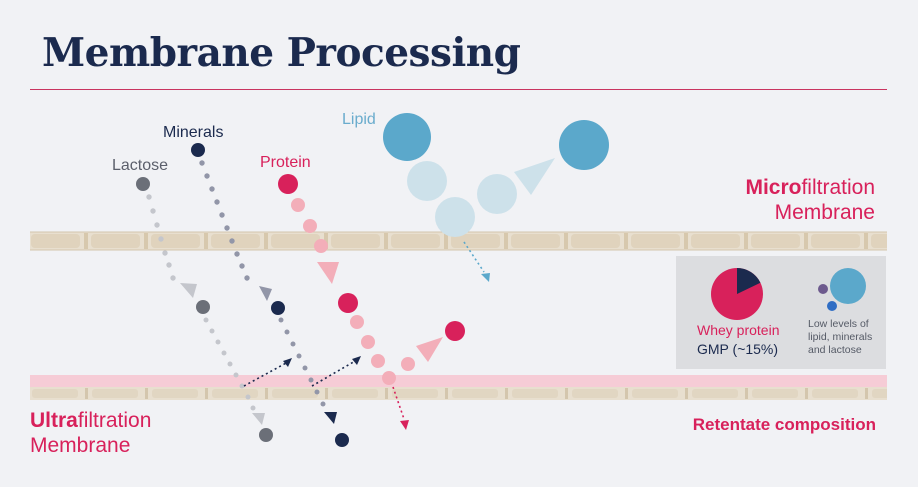  What do you see at coordinates (203, 307) in the screenshot?
I see `lactose-molecule-mid` at bounding box center [203, 307].